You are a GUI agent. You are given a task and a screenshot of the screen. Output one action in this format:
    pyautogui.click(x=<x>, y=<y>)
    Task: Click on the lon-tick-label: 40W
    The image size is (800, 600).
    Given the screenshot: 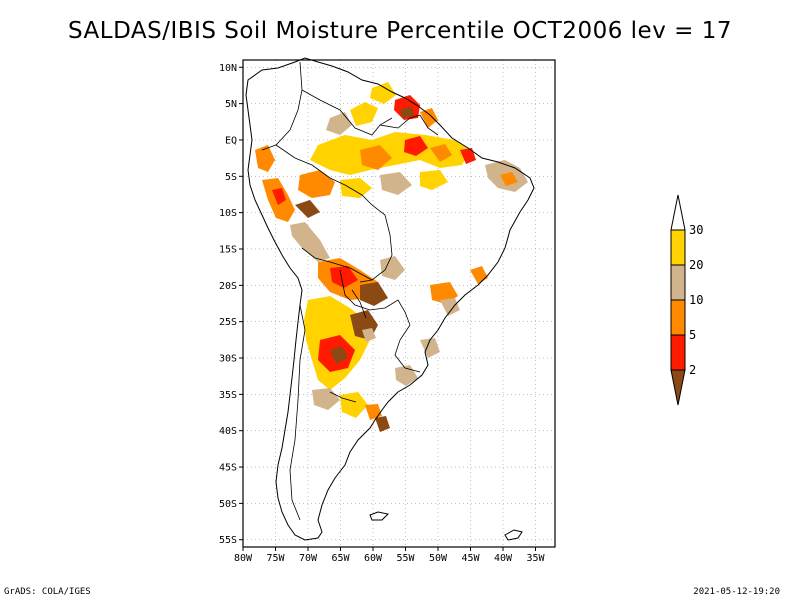 What is the action you would take?
    pyautogui.click(x=503, y=558)
    